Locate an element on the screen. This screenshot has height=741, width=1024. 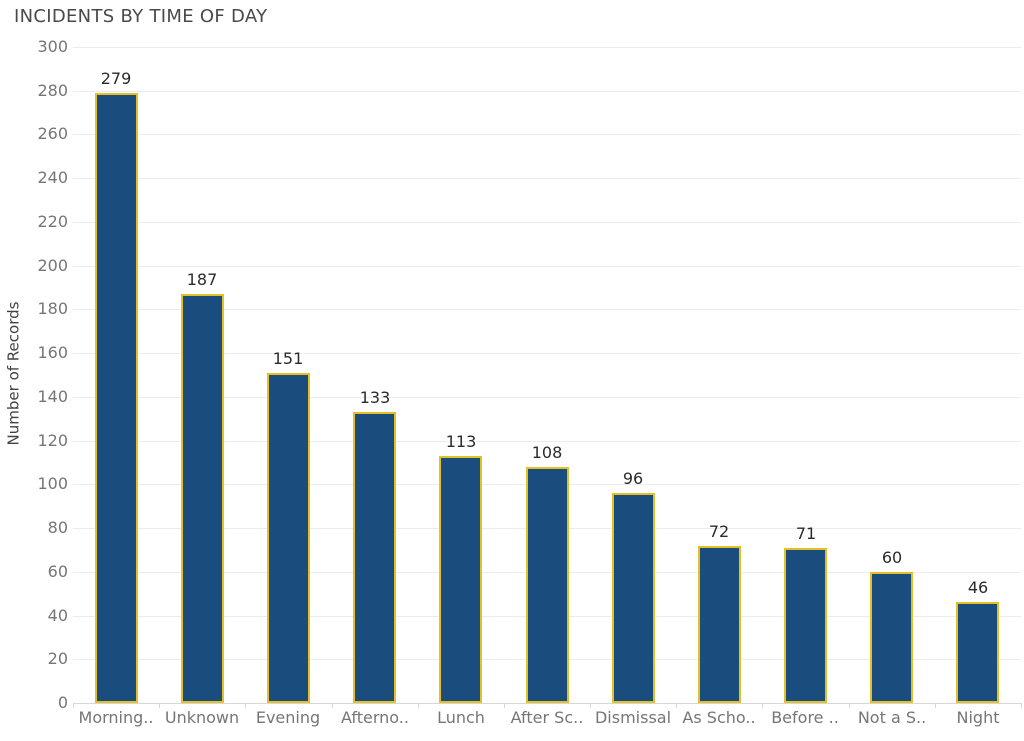
x-tick-label: Evening is located at coordinates (288, 717).